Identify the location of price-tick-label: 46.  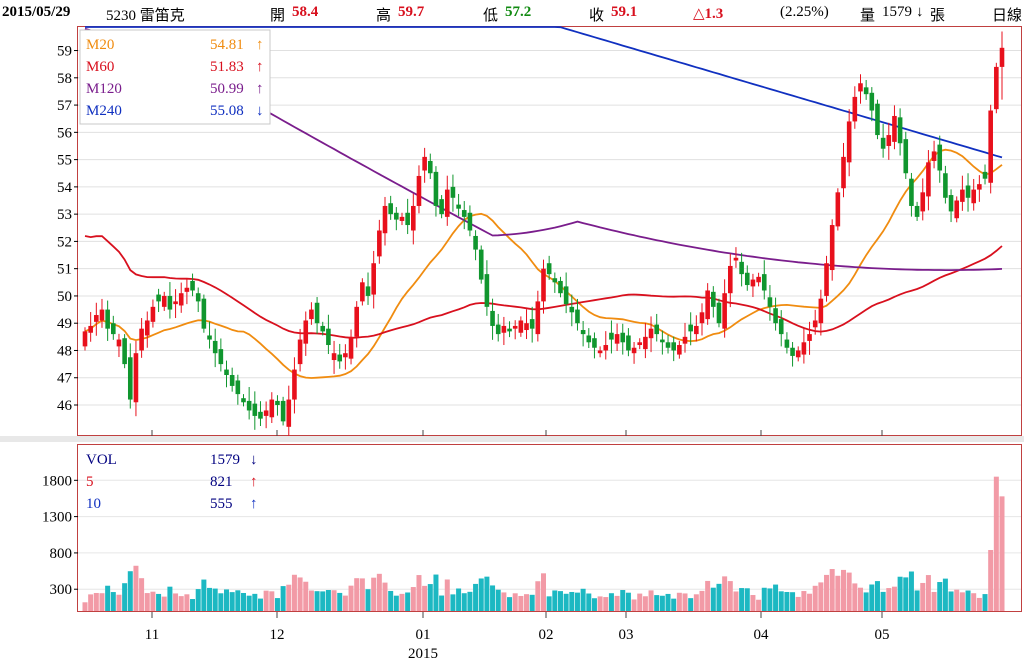
(65, 406).